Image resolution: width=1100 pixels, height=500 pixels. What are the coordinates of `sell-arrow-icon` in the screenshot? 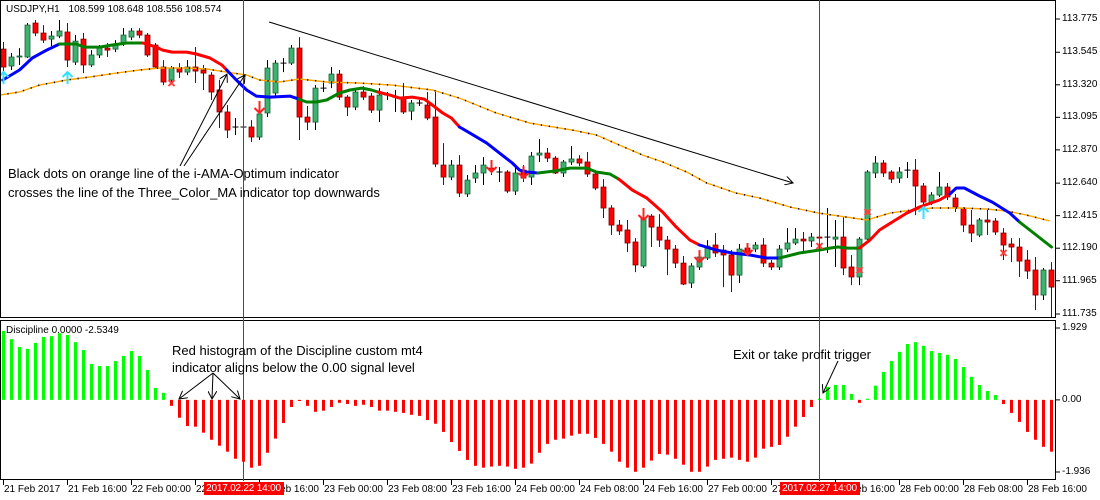 It's located at (523, 173).